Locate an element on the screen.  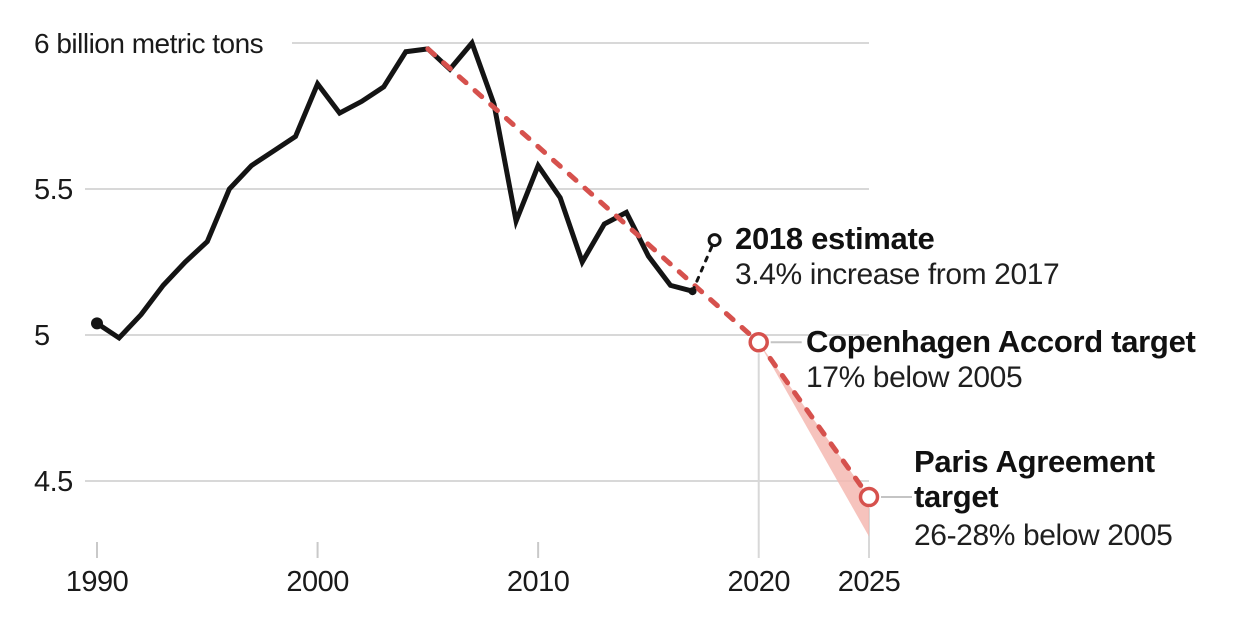
y-axis-label-6: 6 billion metric tons is located at coordinates (148, 43).